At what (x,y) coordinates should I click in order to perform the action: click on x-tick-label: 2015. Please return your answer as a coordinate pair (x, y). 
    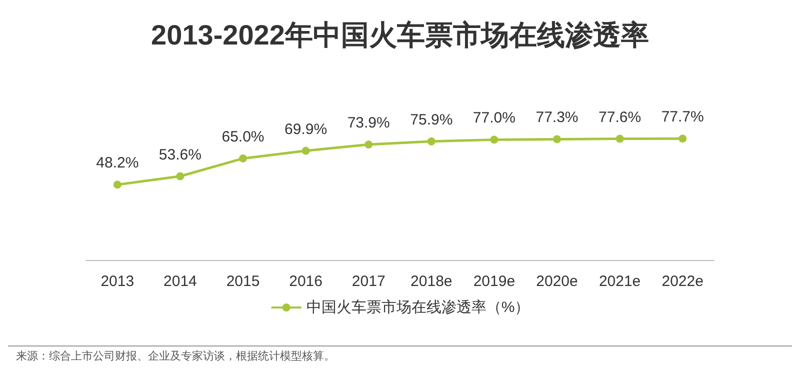
    Looking at the image, I should click on (243, 281).